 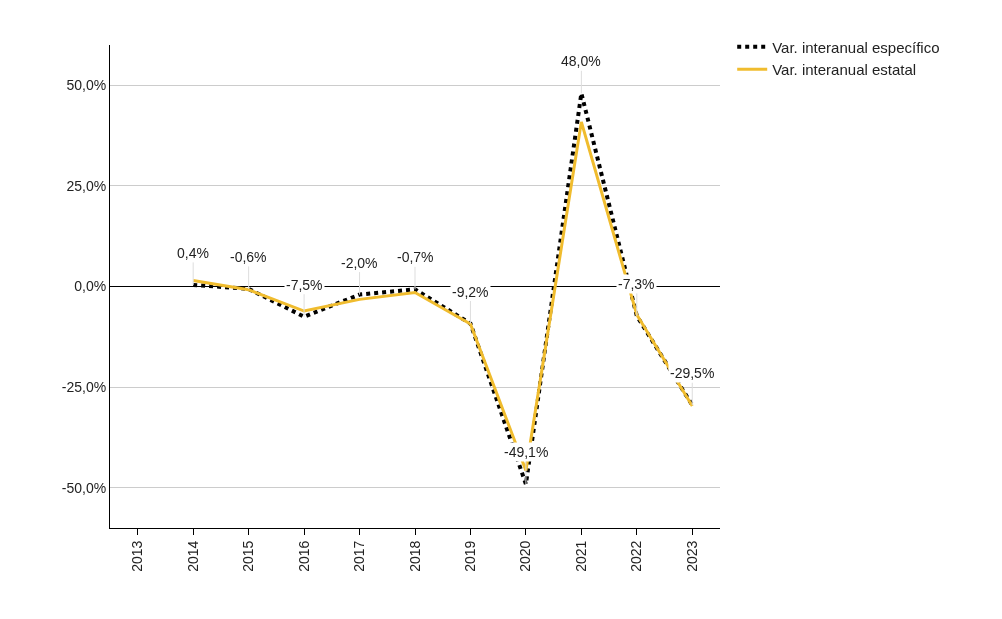 What do you see at coordinates (193, 253) in the screenshot?
I see `data-label: 0,4%` at bounding box center [193, 253].